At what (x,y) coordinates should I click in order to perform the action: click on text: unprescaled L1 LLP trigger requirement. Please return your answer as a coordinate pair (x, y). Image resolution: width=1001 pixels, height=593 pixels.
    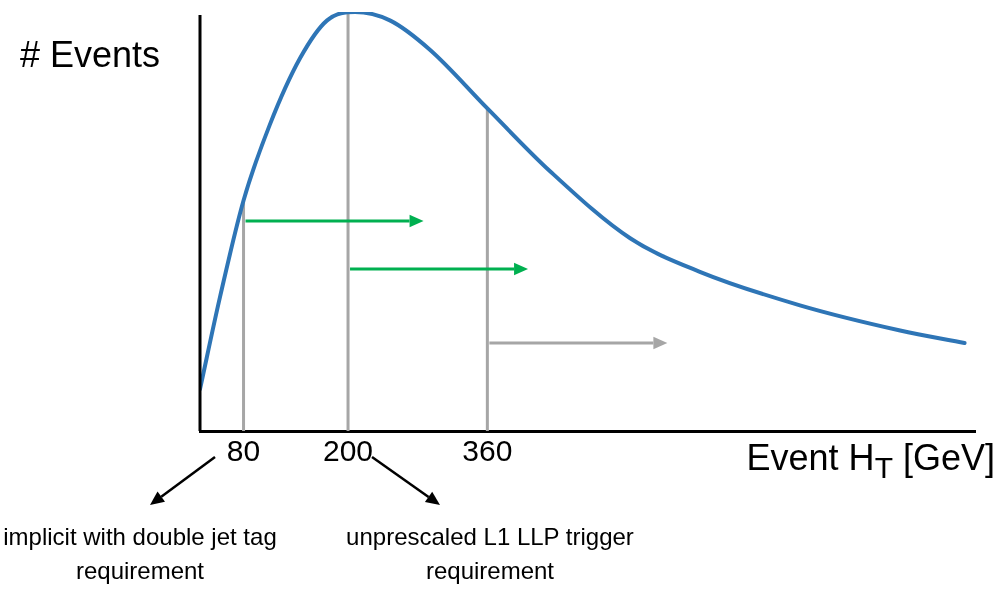
    Looking at the image, I should click on (490, 554).